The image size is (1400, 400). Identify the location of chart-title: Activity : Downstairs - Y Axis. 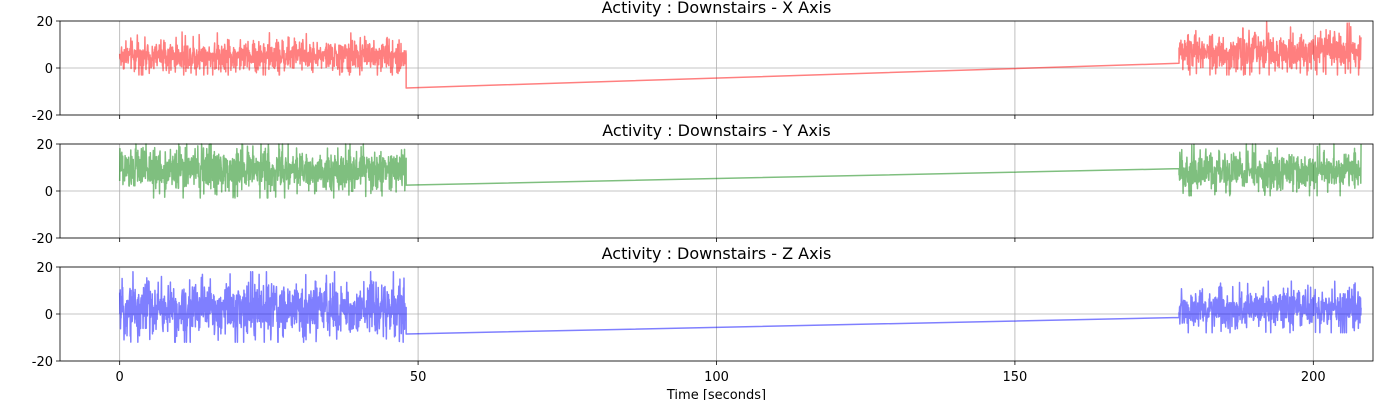
(716, 130).